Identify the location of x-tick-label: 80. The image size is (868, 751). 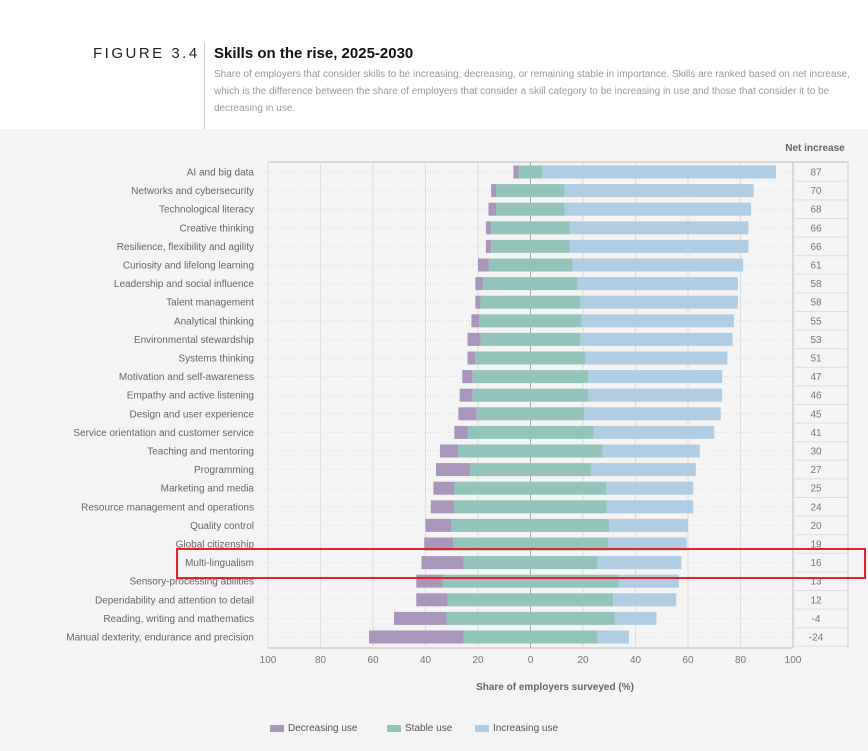
(741, 660).